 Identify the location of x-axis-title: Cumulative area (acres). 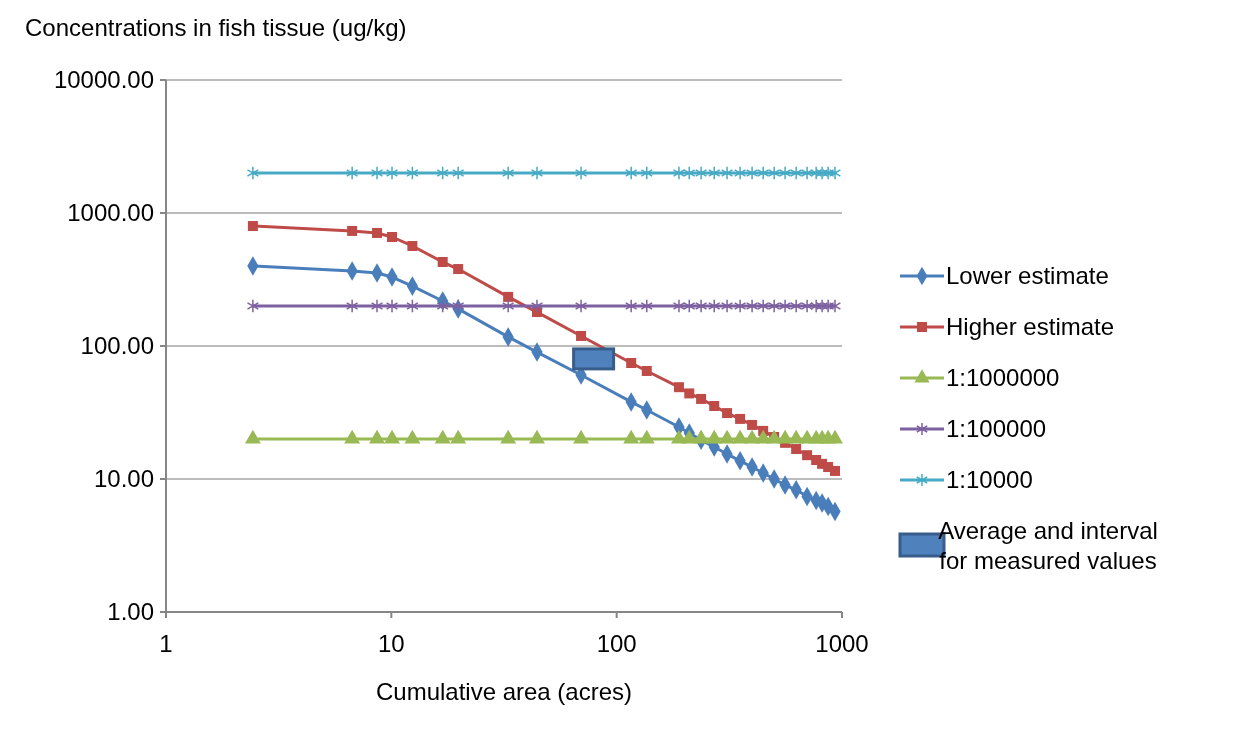
(504, 691).